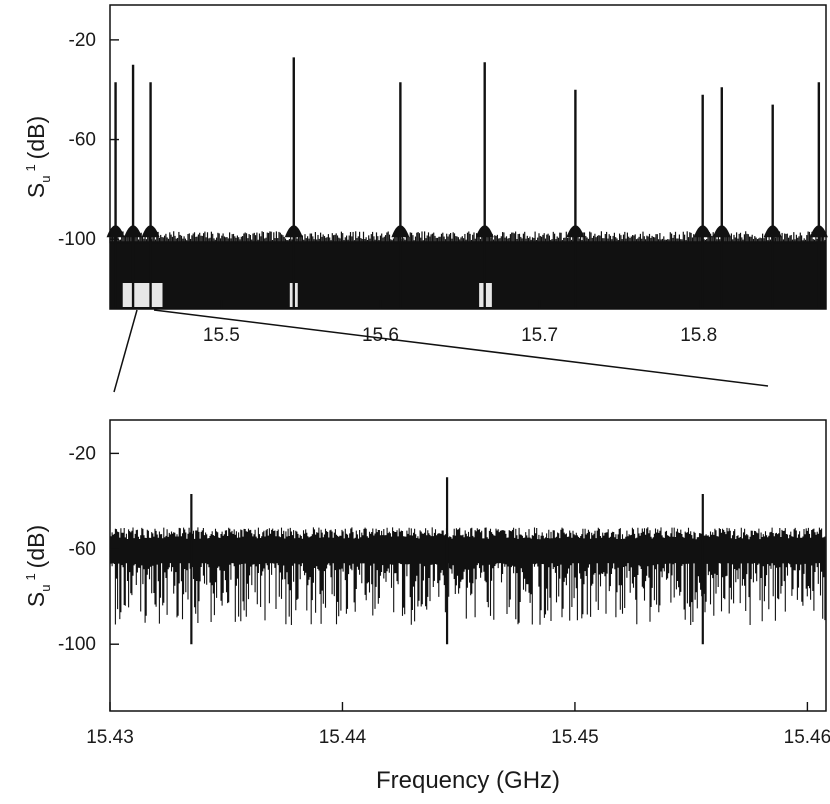 This screenshot has width=830, height=804. I want to click on bottom-spectrum-trace, so click(468, 576).